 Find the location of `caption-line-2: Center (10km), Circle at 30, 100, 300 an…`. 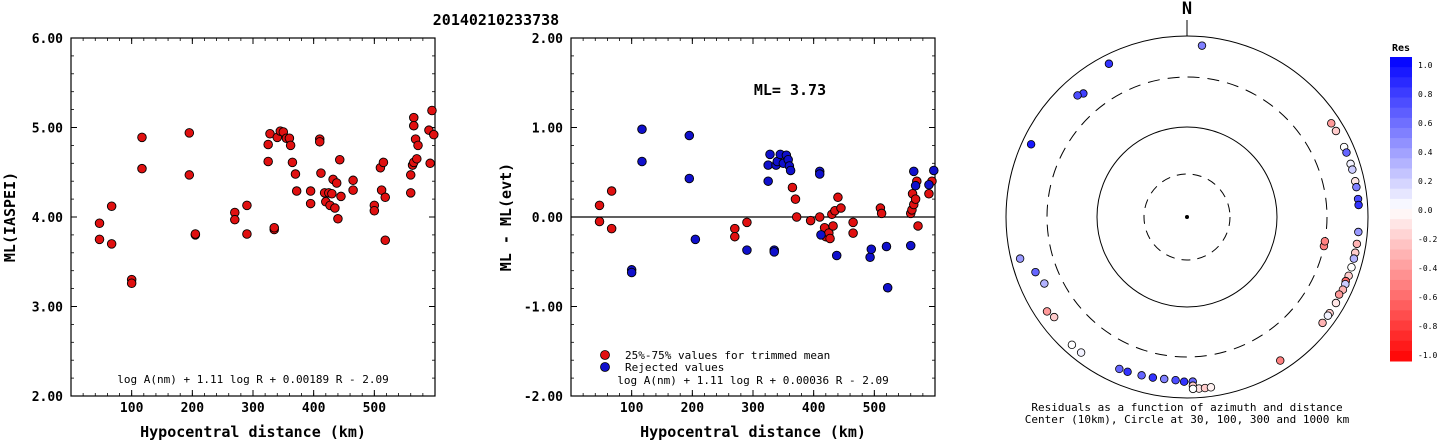

caption-line-2: Center (10km), Circle at 30, 100, 300 an… is located at coordinates (1187, 419).